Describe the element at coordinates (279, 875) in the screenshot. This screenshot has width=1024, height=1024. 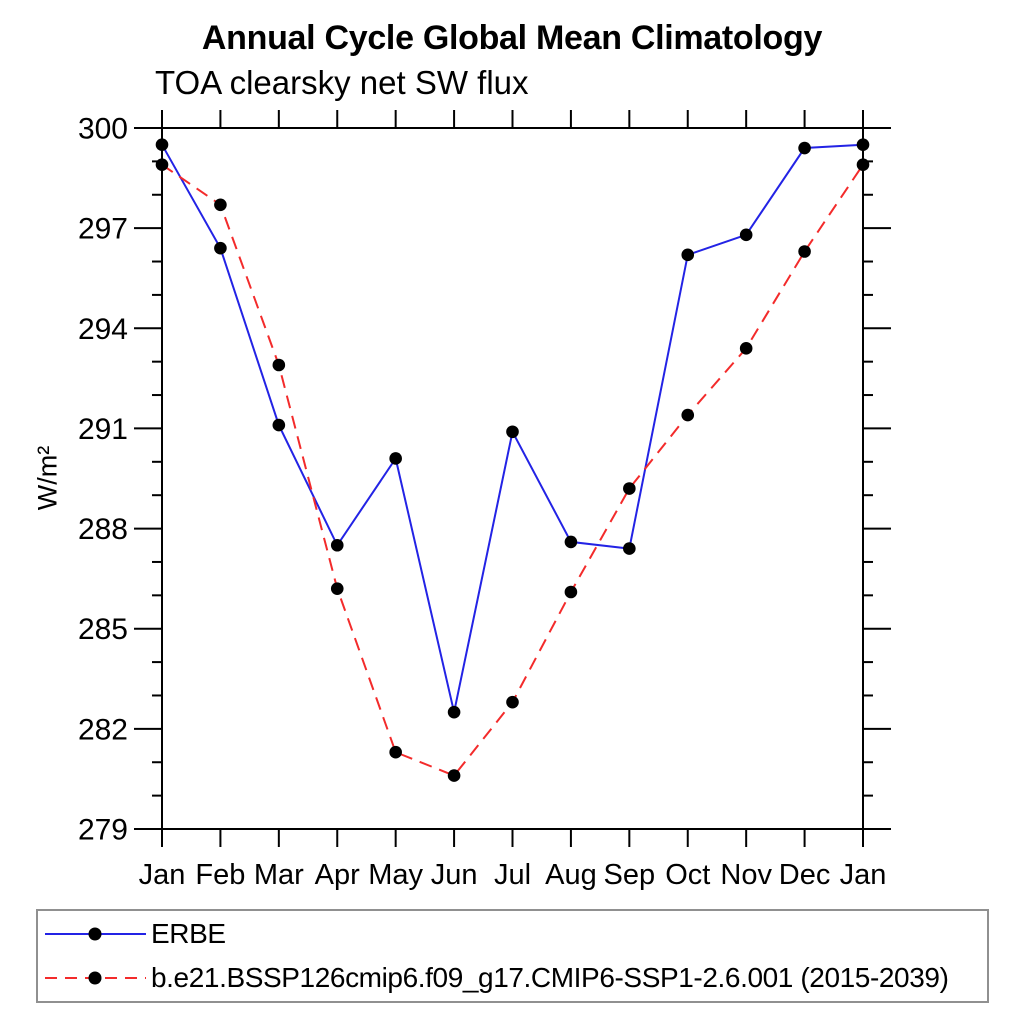
I see `x-tick-label: Mar` at that location.